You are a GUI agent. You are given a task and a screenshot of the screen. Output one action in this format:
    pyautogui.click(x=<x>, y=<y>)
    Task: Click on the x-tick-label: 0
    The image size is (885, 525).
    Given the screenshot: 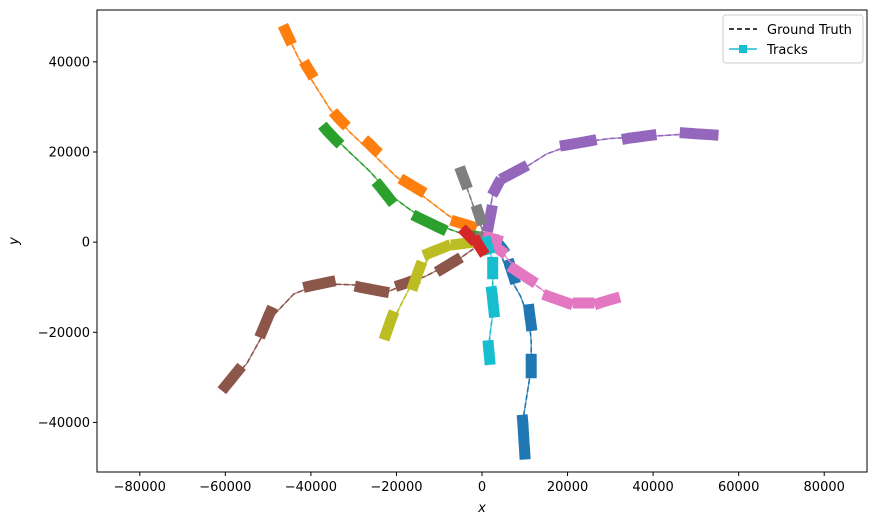 What is the action you would take?
    pyautogui.click(x=482, y=487)
    